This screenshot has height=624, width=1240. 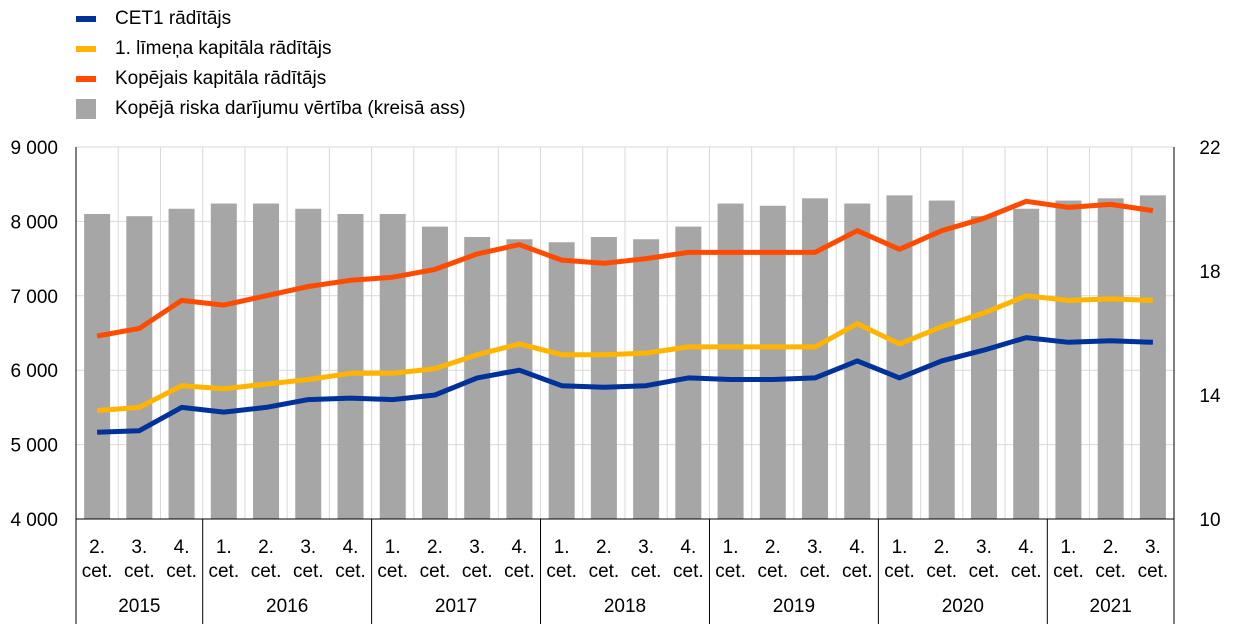 I want to click on legend-label-tier1: 1. līmeņa kapitāla rādītājs, so click(x=223, y=48).